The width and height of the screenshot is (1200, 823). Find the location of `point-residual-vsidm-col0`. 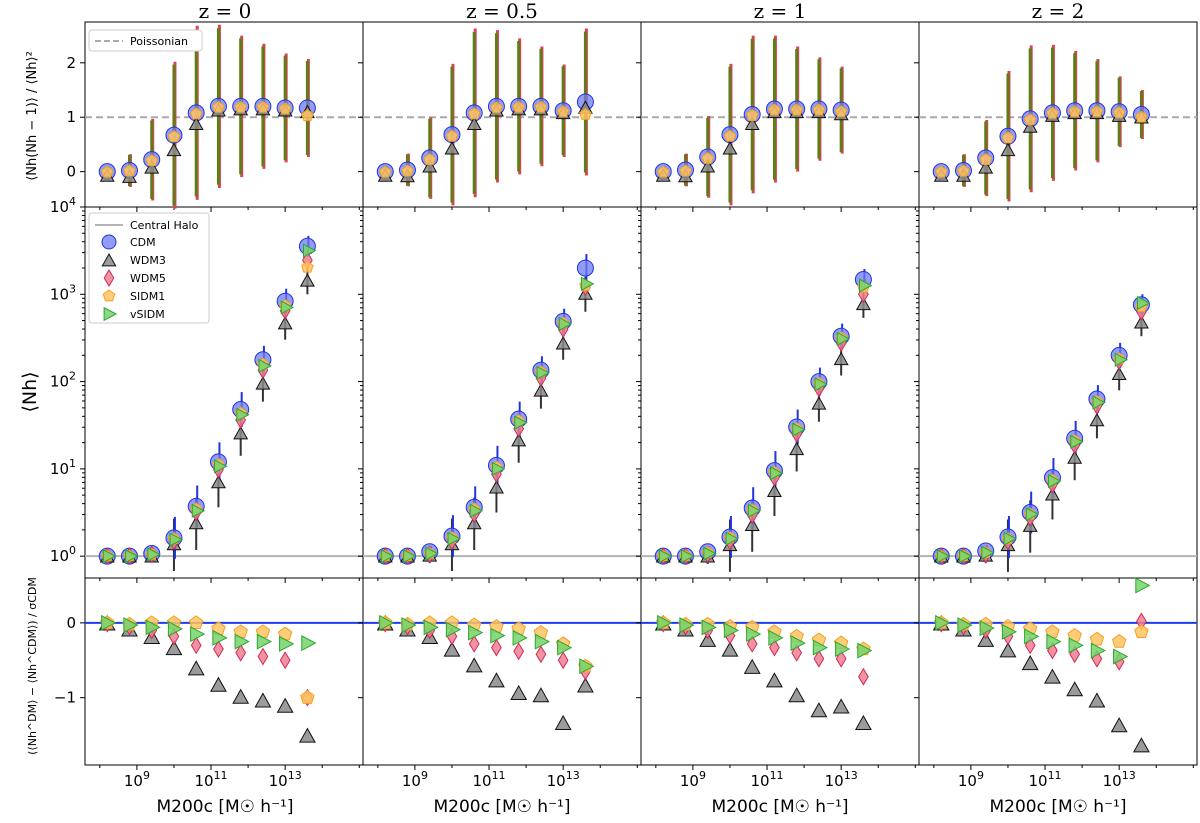

point-residual-vsidm-col0 is located at coordinates (309, 643).